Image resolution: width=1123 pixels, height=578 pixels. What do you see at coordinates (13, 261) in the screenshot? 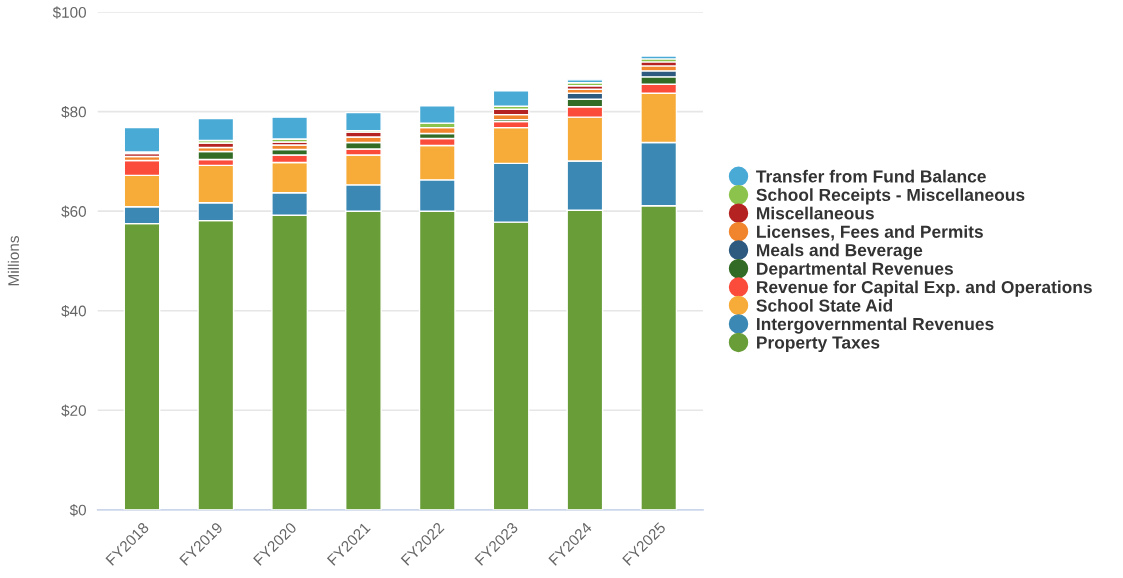
I see `y-axis-title: Millions` at bounding box center [13, 261].